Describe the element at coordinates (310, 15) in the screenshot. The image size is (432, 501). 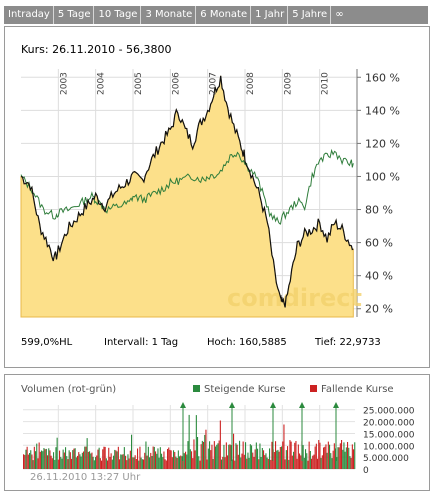
I see `tab-6: 5 Jahre` at that location.